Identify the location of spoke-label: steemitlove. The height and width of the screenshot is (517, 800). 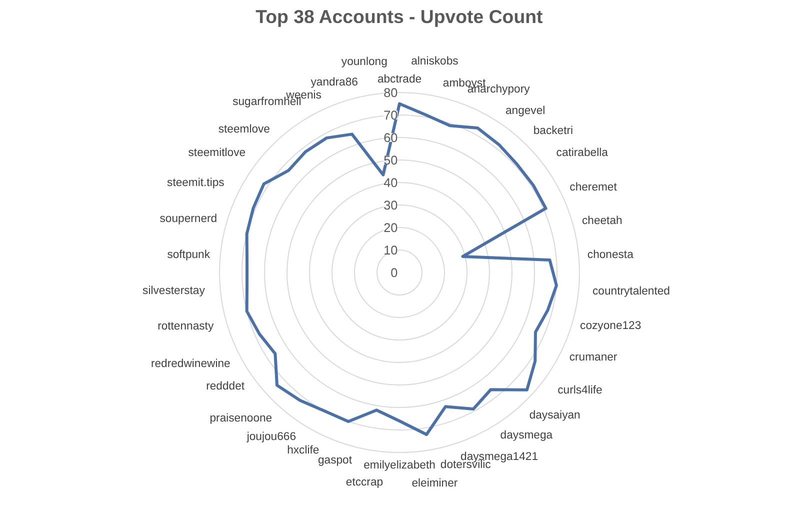
(217, 153).